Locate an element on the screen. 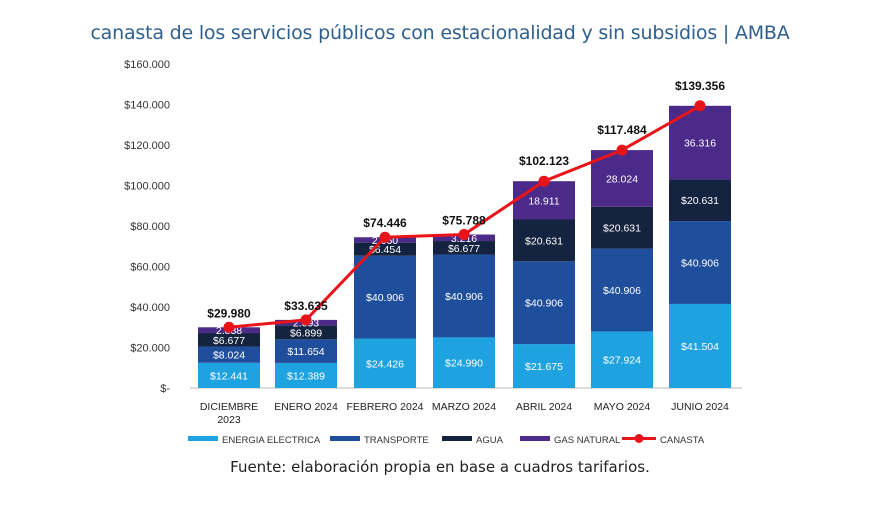 Image resolution: width=880 pixels, height=512 pixels. data-label: 36.316 is located at coordinates (700, 144).